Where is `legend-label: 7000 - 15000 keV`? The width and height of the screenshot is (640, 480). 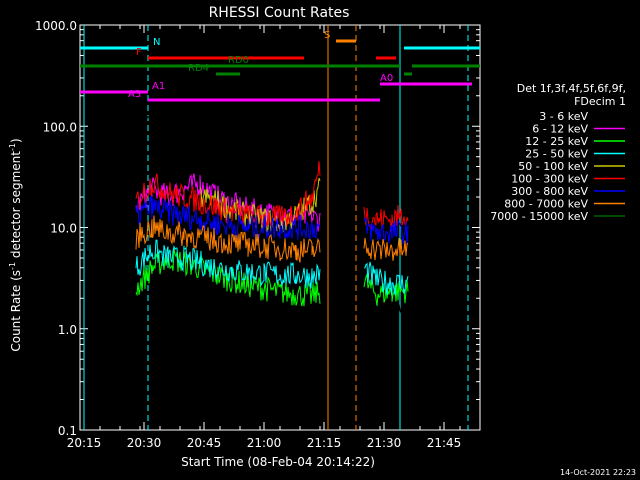 legend-label: 7000 - 15000 keV is located at coordinates (539, 216).